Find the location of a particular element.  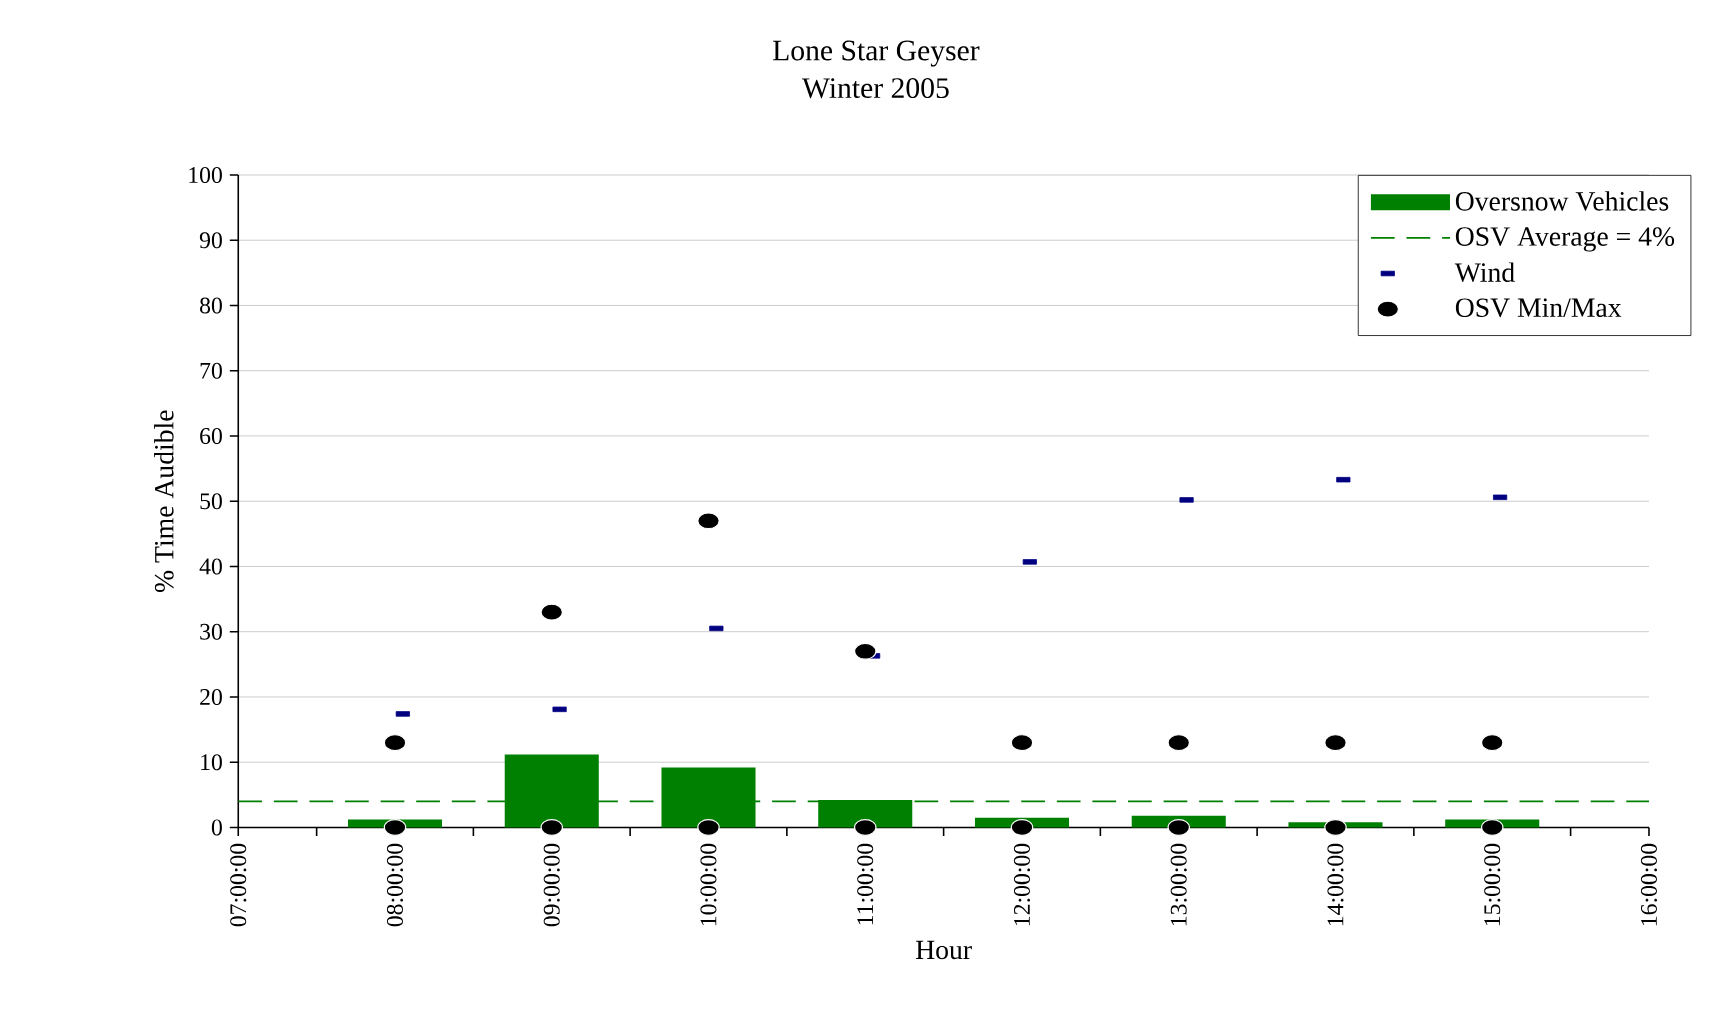

y-tick-label: 80 is located at coordinates (211, 305).